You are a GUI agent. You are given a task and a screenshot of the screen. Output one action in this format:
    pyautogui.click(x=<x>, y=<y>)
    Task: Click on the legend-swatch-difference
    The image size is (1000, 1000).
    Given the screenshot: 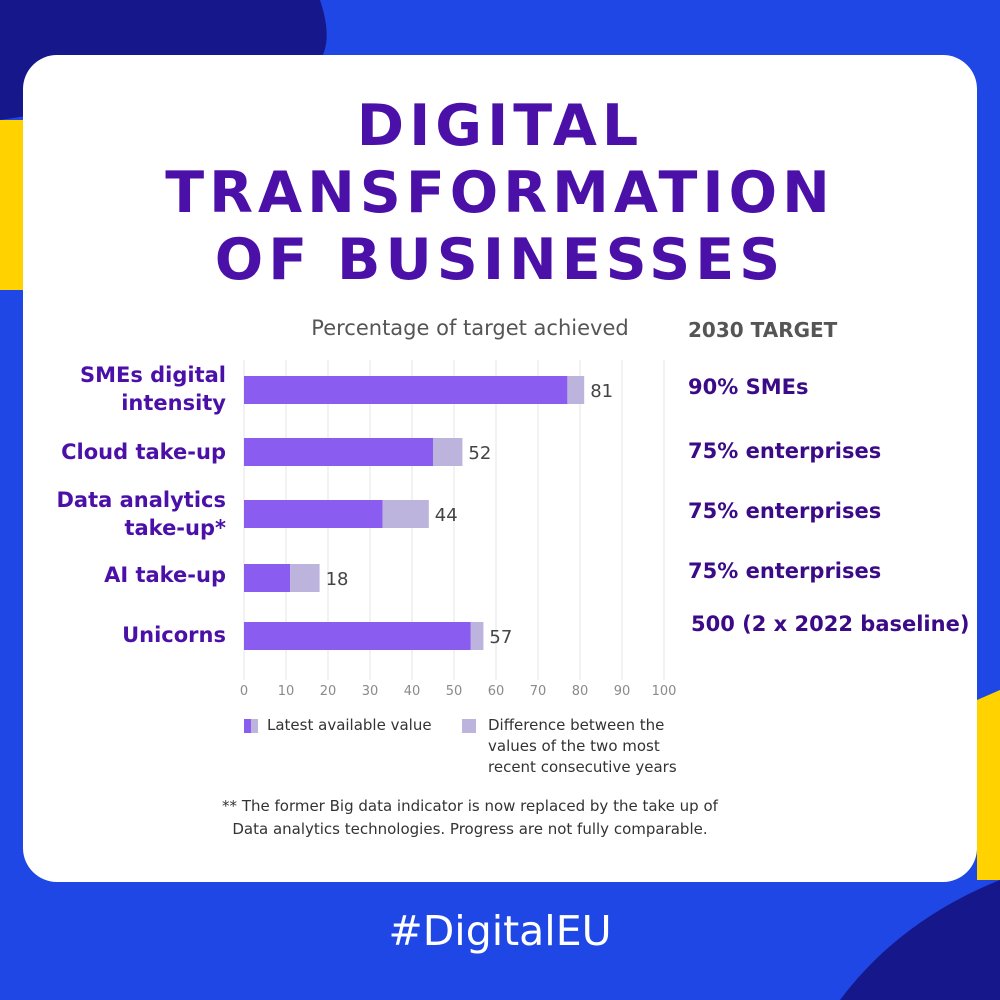 What is the action you would take?
    pyautogui.click(x=469, y=726)
    